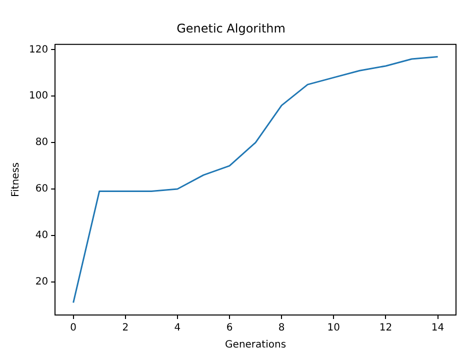 Image resolution: width=474 pixels, height=355 pixels. I want to click on chart-title: Genetic Algorithm, so click(231, 28).